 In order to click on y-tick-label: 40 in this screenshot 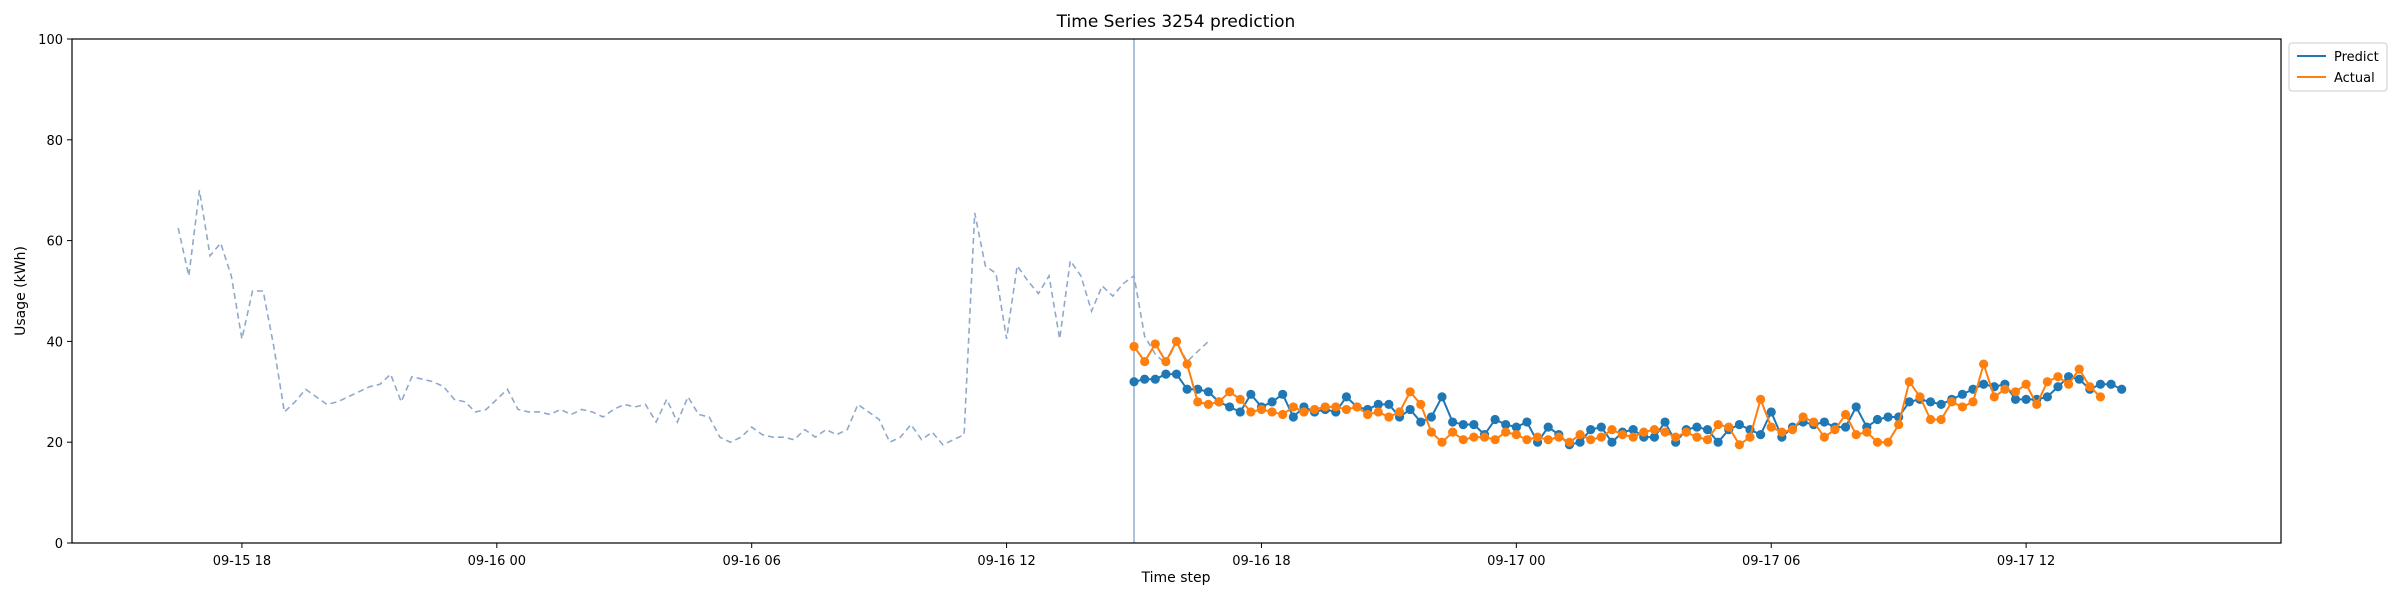, I will do `click(54, 342)`.